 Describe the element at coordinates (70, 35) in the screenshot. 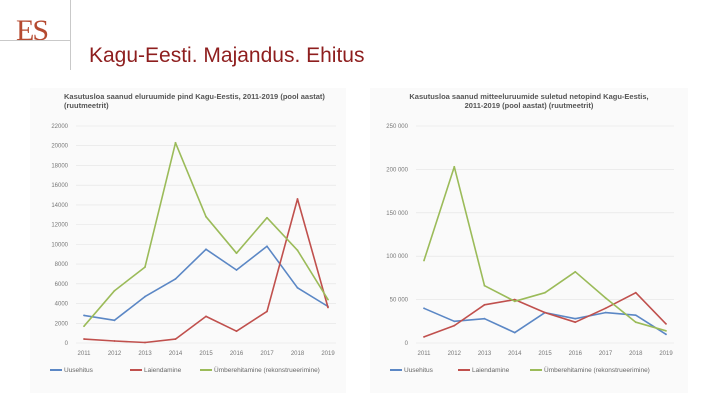

I see `logo-divider-vertical` at that location.